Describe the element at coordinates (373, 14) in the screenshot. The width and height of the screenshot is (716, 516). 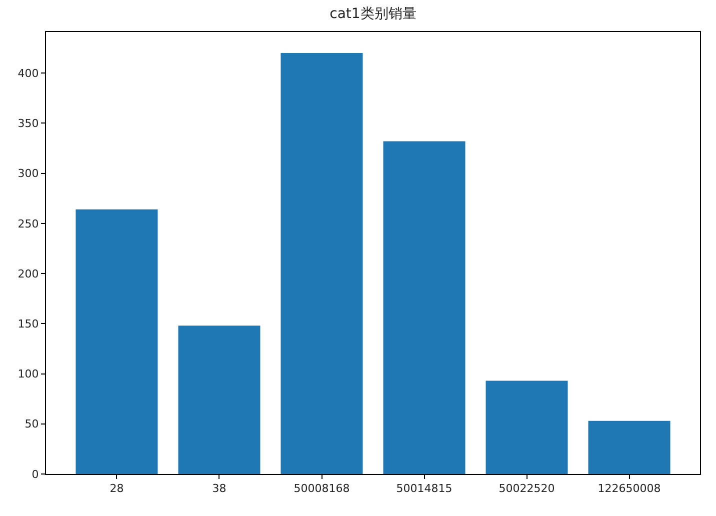
I see `chart-title: cat1类别销量` at that location.